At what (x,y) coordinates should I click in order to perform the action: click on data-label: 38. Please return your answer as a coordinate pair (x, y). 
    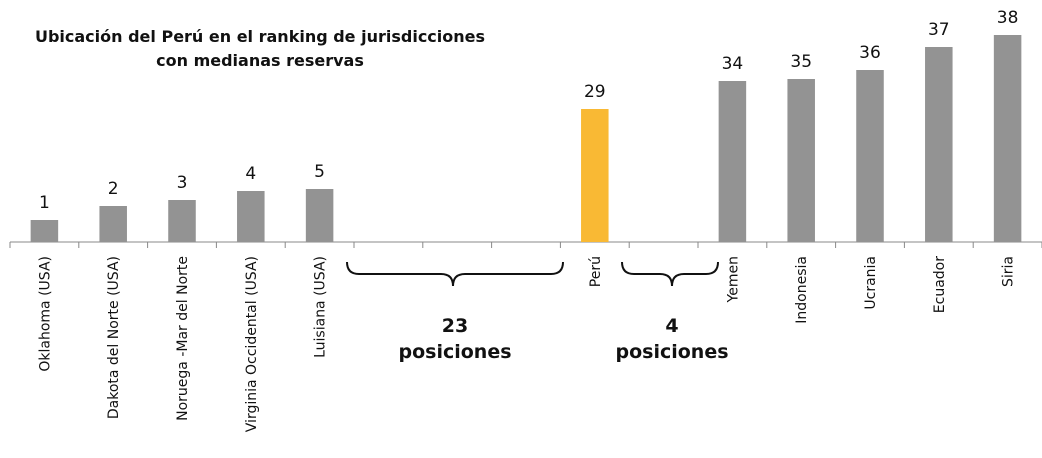
    Looking at the image, I should click on (1008, 18).